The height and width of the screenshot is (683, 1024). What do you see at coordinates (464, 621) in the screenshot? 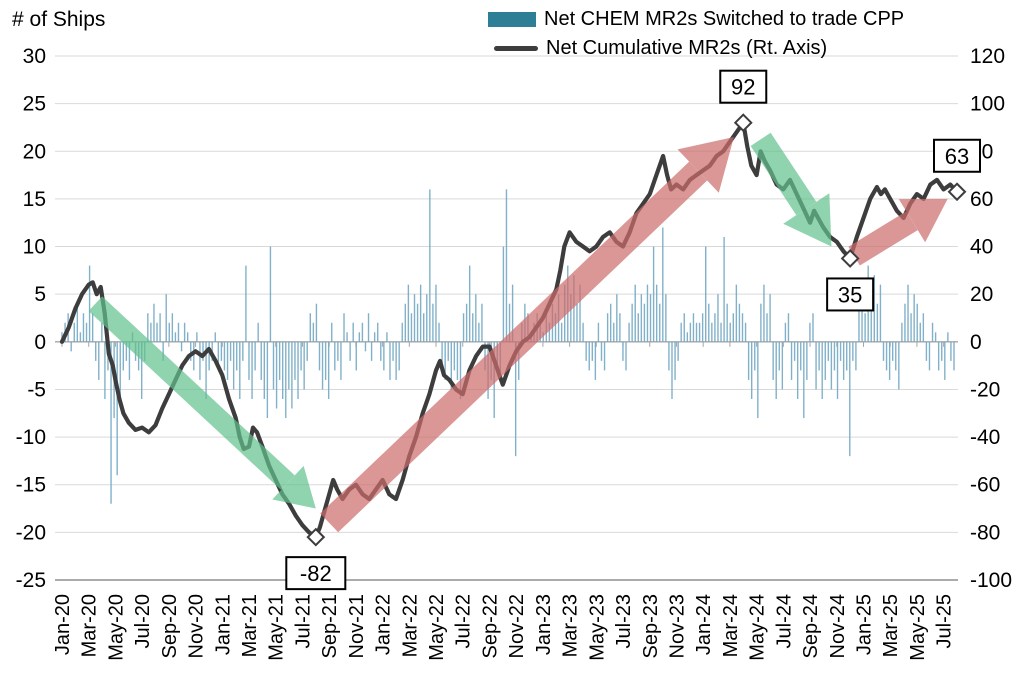
I see `x-axis-label: Jul-22` at bounding box center [464, 621].